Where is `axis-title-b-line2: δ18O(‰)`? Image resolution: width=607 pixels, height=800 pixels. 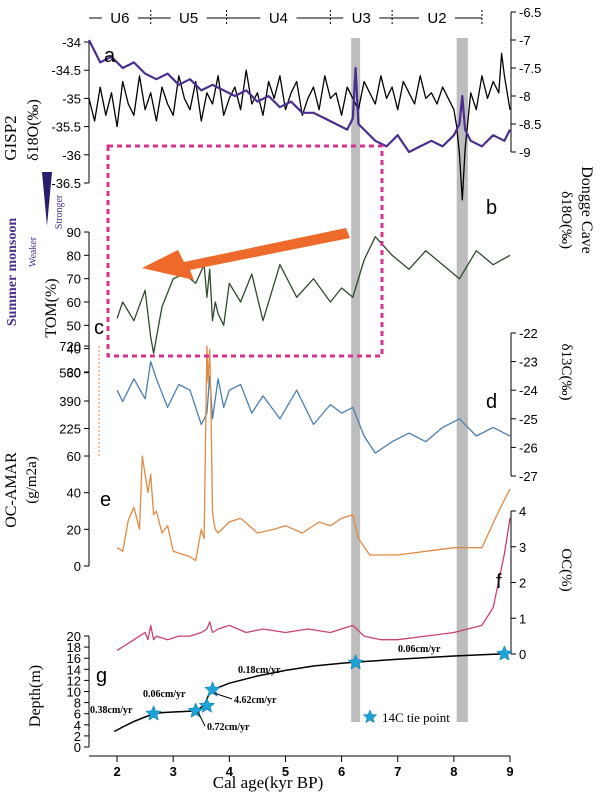
axis-title-b-line2: δ18O(‰) is located at coordinates (566, 220).